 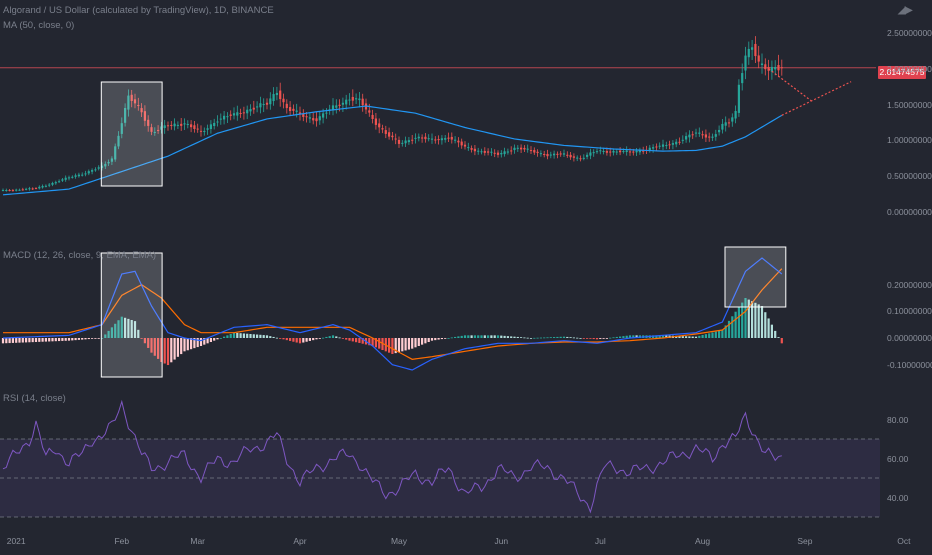 What do you see at coordinates (909, 311) in the screenshot?
I see `macd-y-tick: 0.10000000` at bounding box center [909, 311].